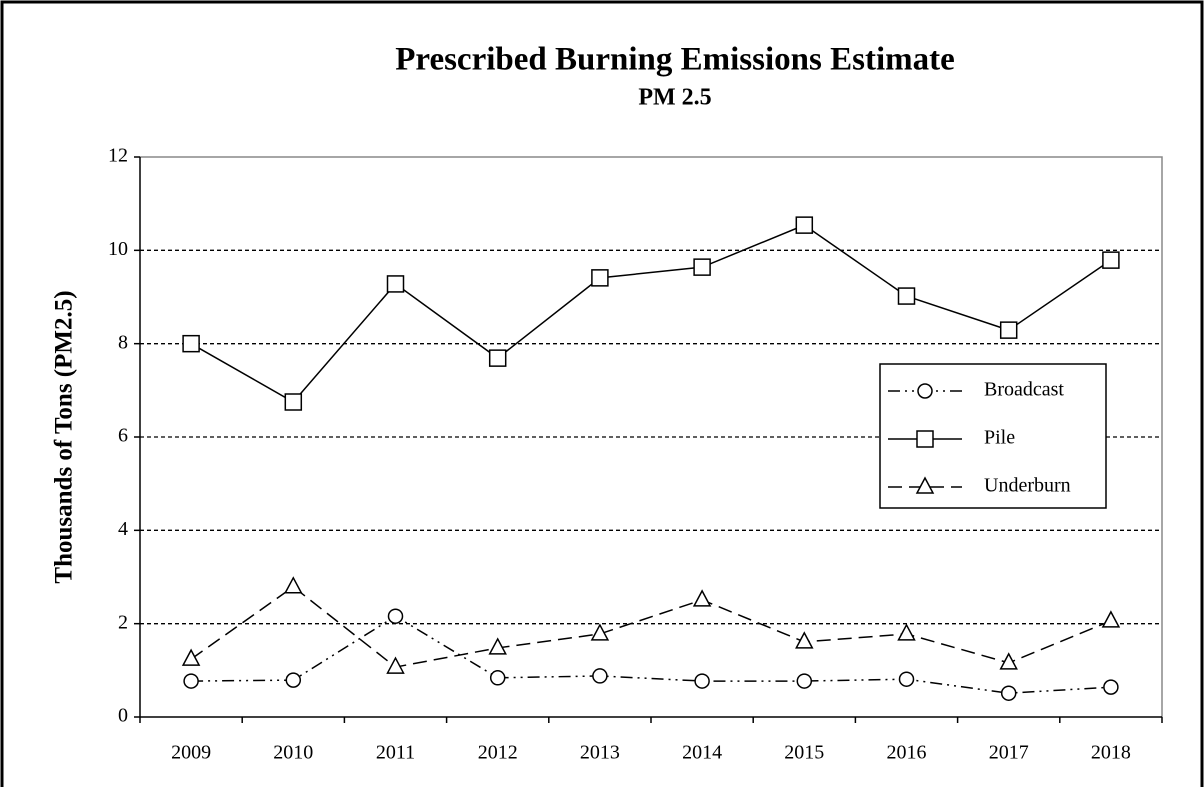  I want to click on x-tick-label: 2014, so click(702, 753).